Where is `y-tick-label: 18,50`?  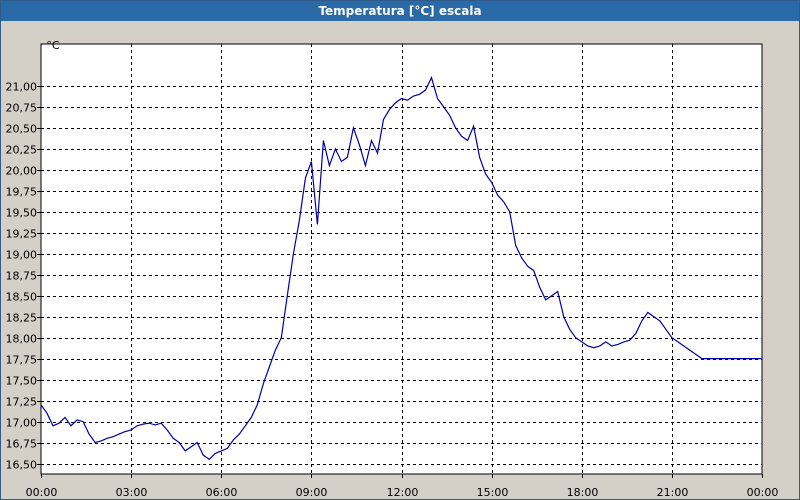
y-tick-label: 18,50 is located at coordinates (22, 297).